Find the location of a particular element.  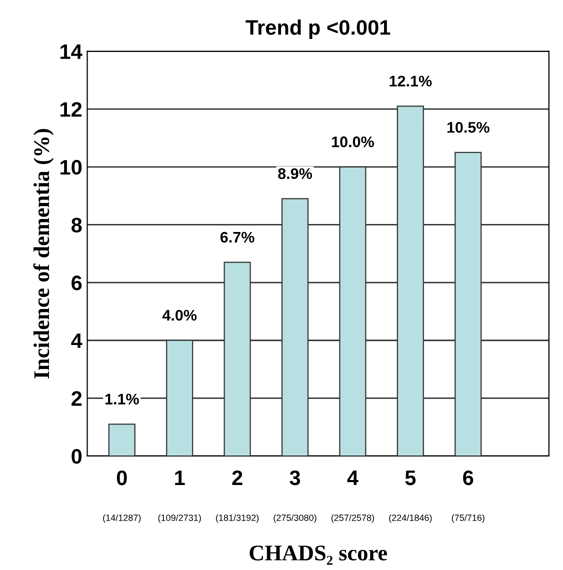

x-tick-label: 4 is located at coordinates (352, 477).